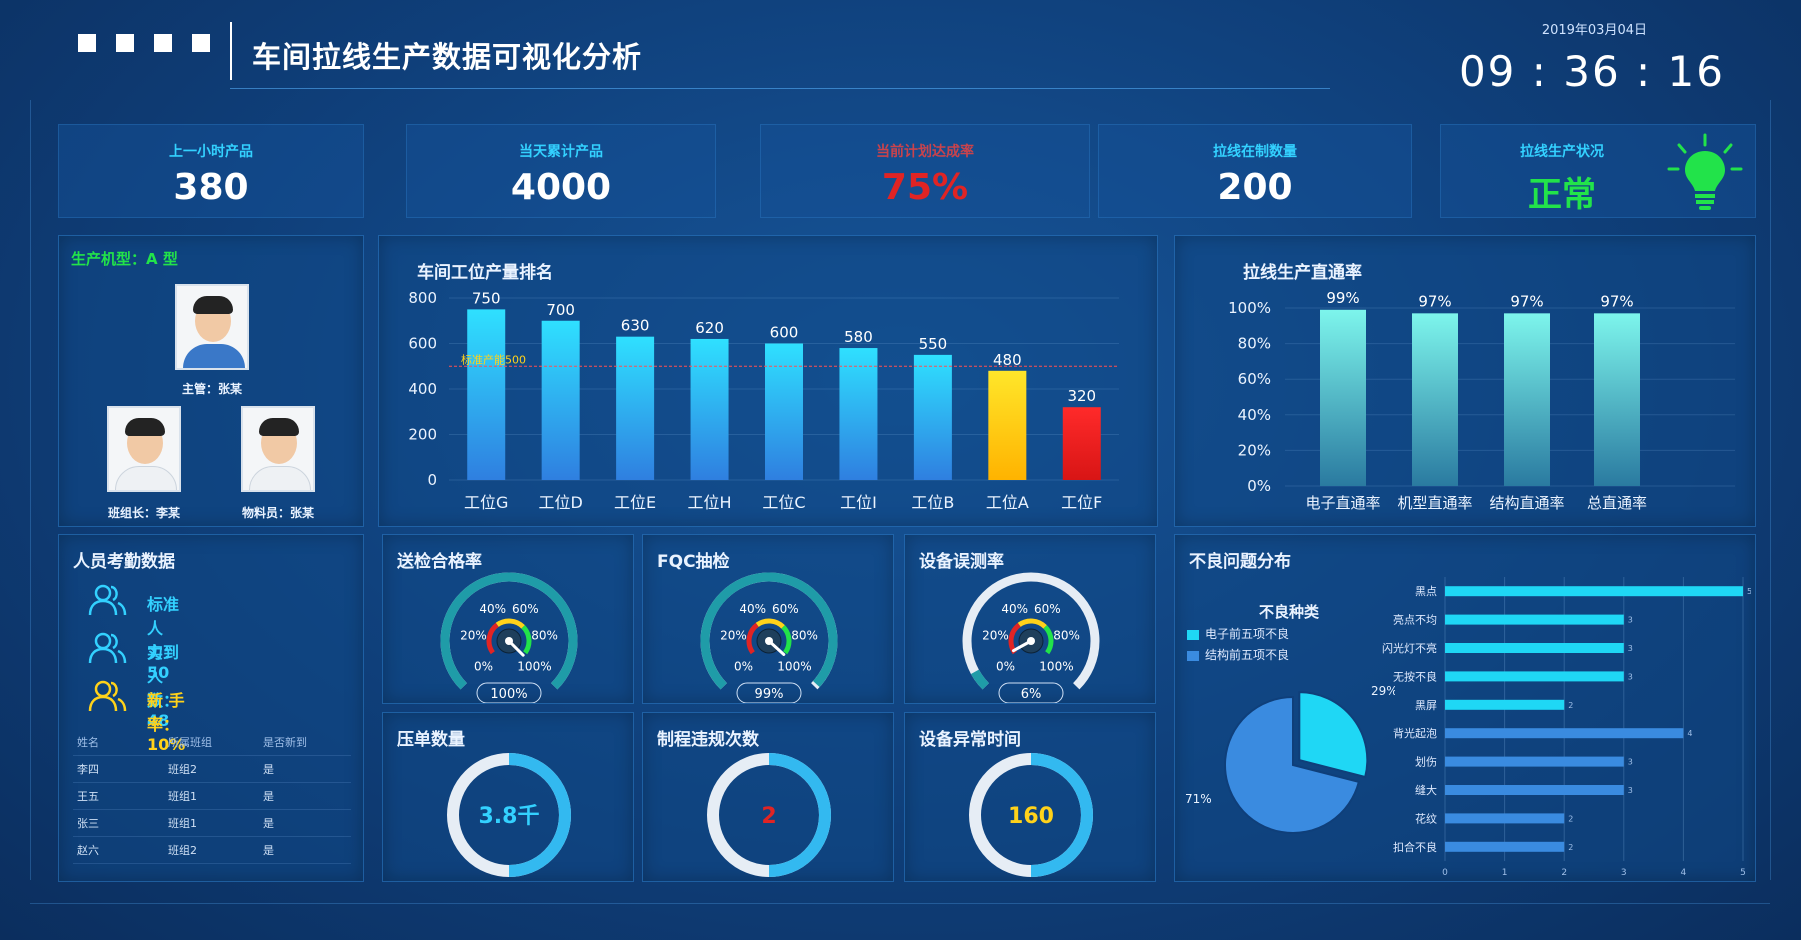 The image size is (1801, 940). What do you see at coordinates (1598, 171) in the screenshot?
I see `kpi-line-status: 拉线生产状况 正常` at bounding box center [1598, 171].